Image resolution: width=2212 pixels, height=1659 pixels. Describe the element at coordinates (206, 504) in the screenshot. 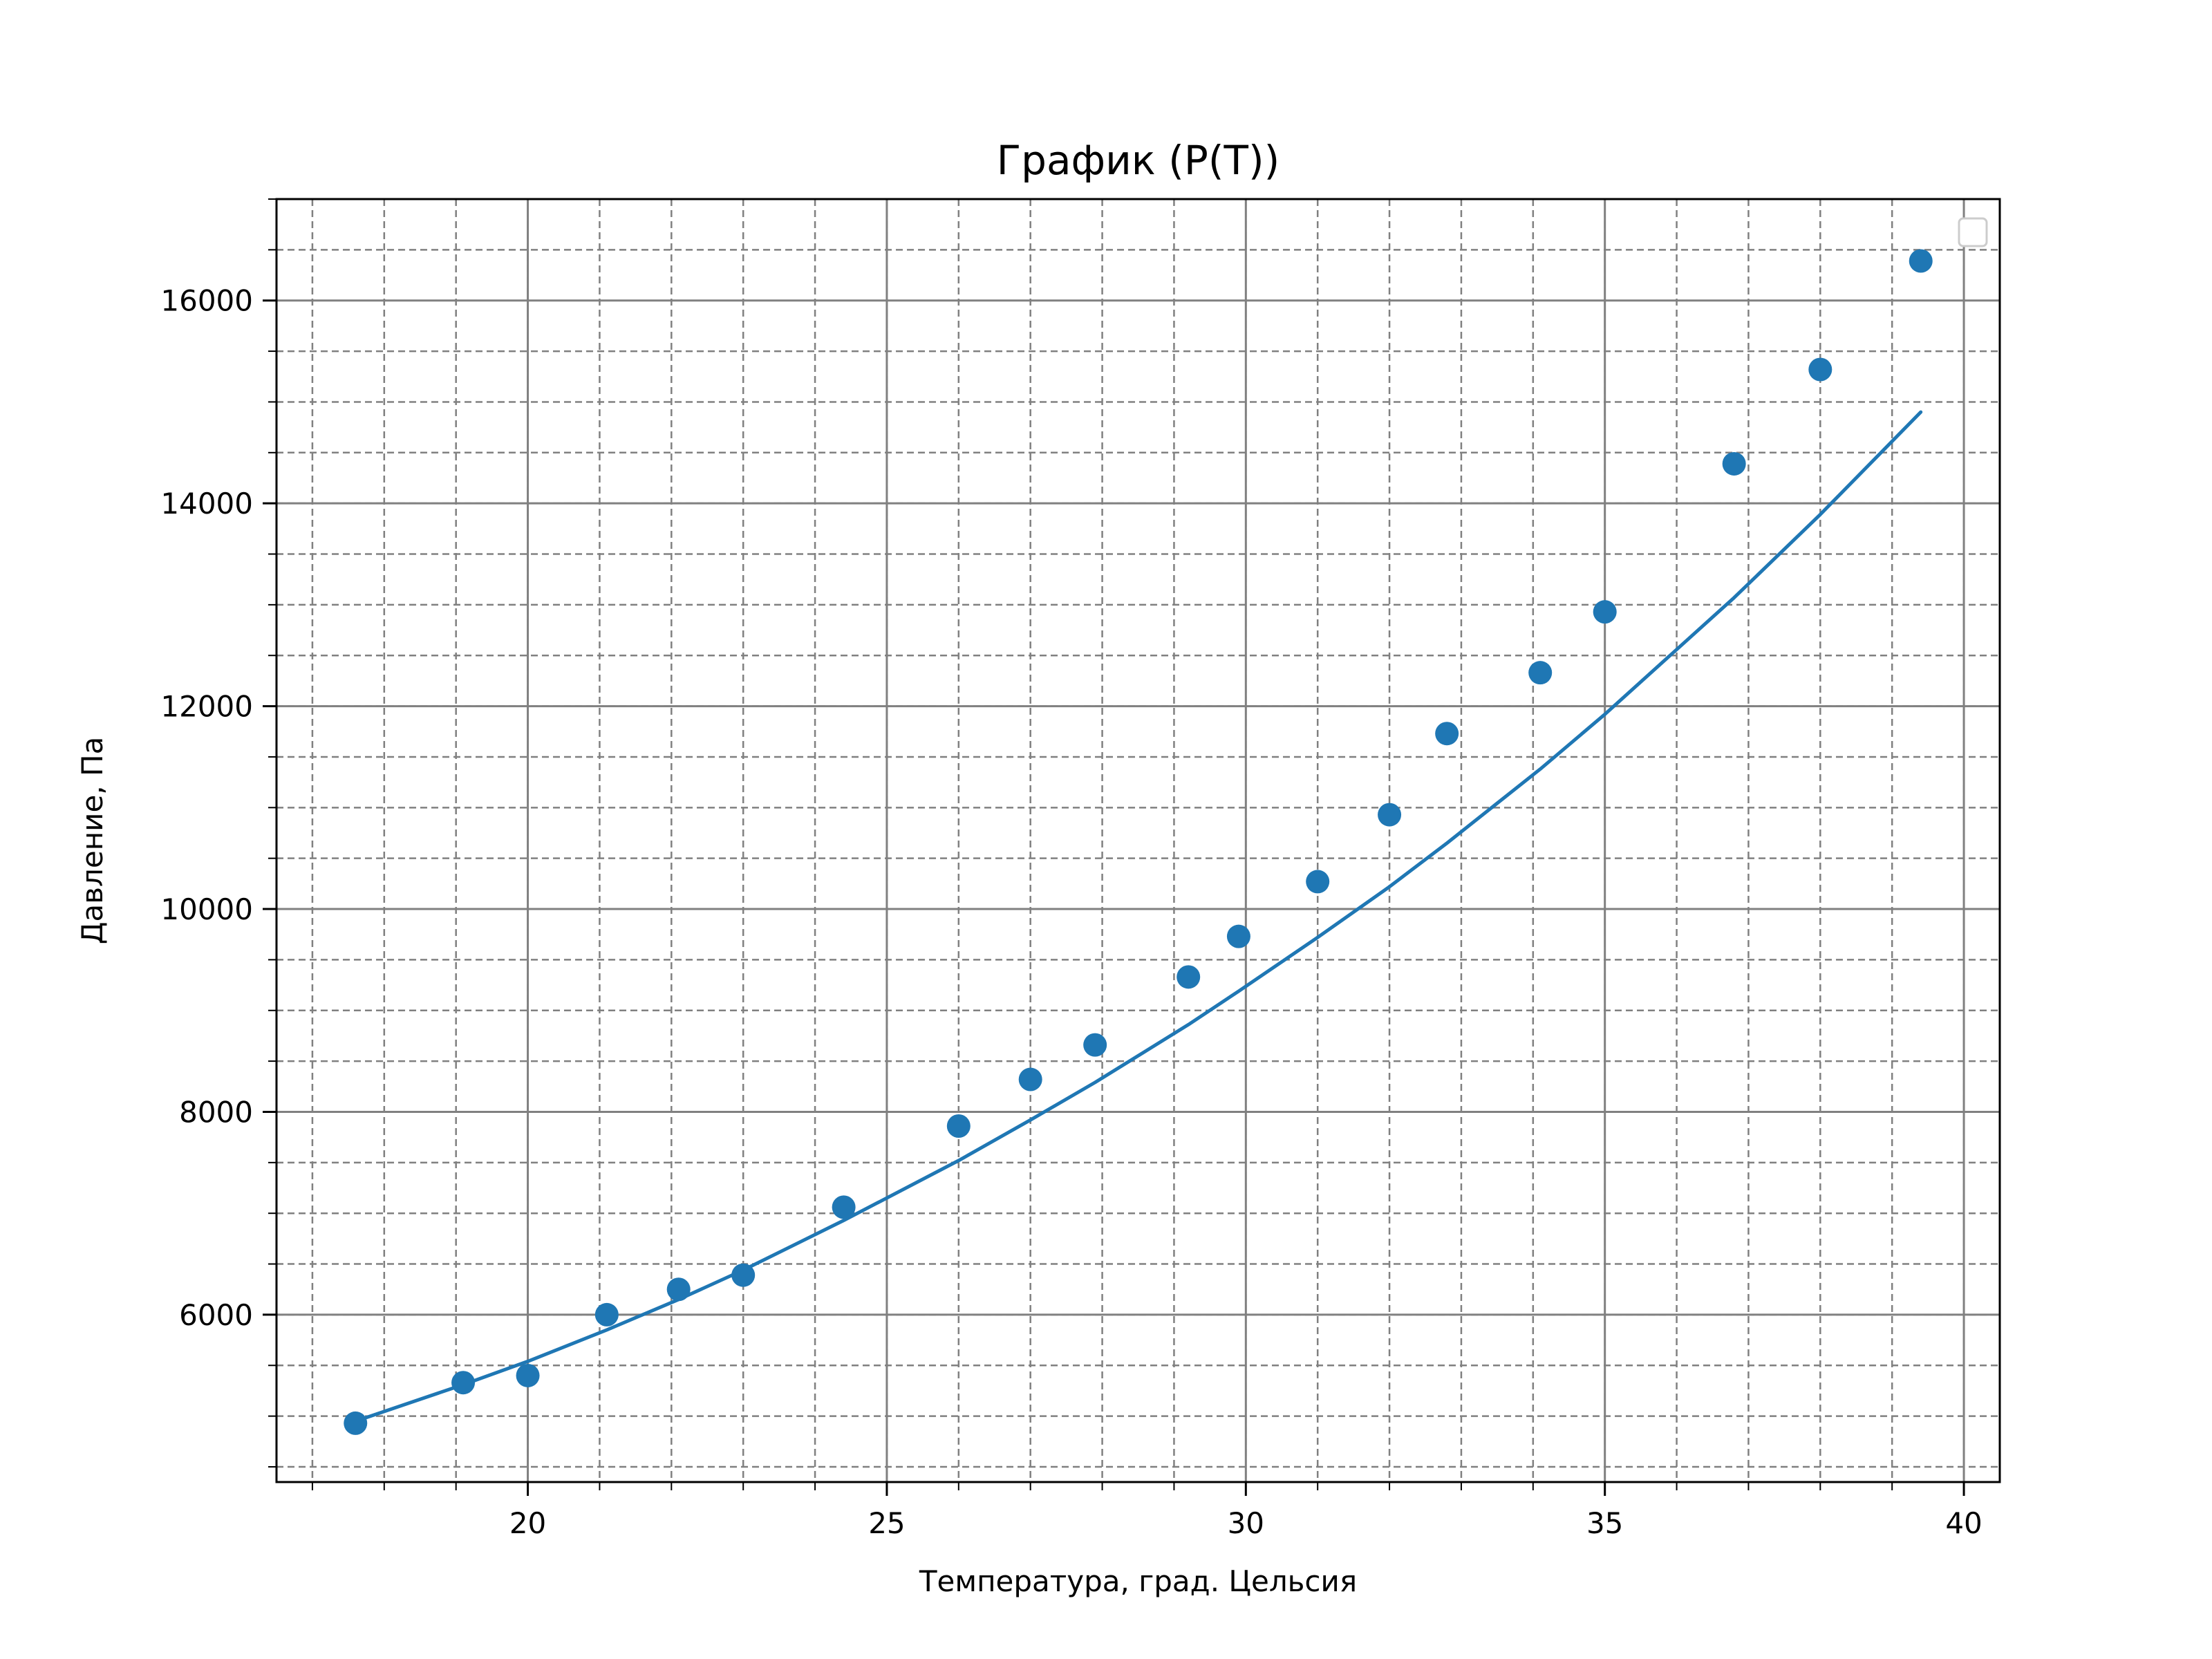

I see `y-tick-label: 14000` at that location.